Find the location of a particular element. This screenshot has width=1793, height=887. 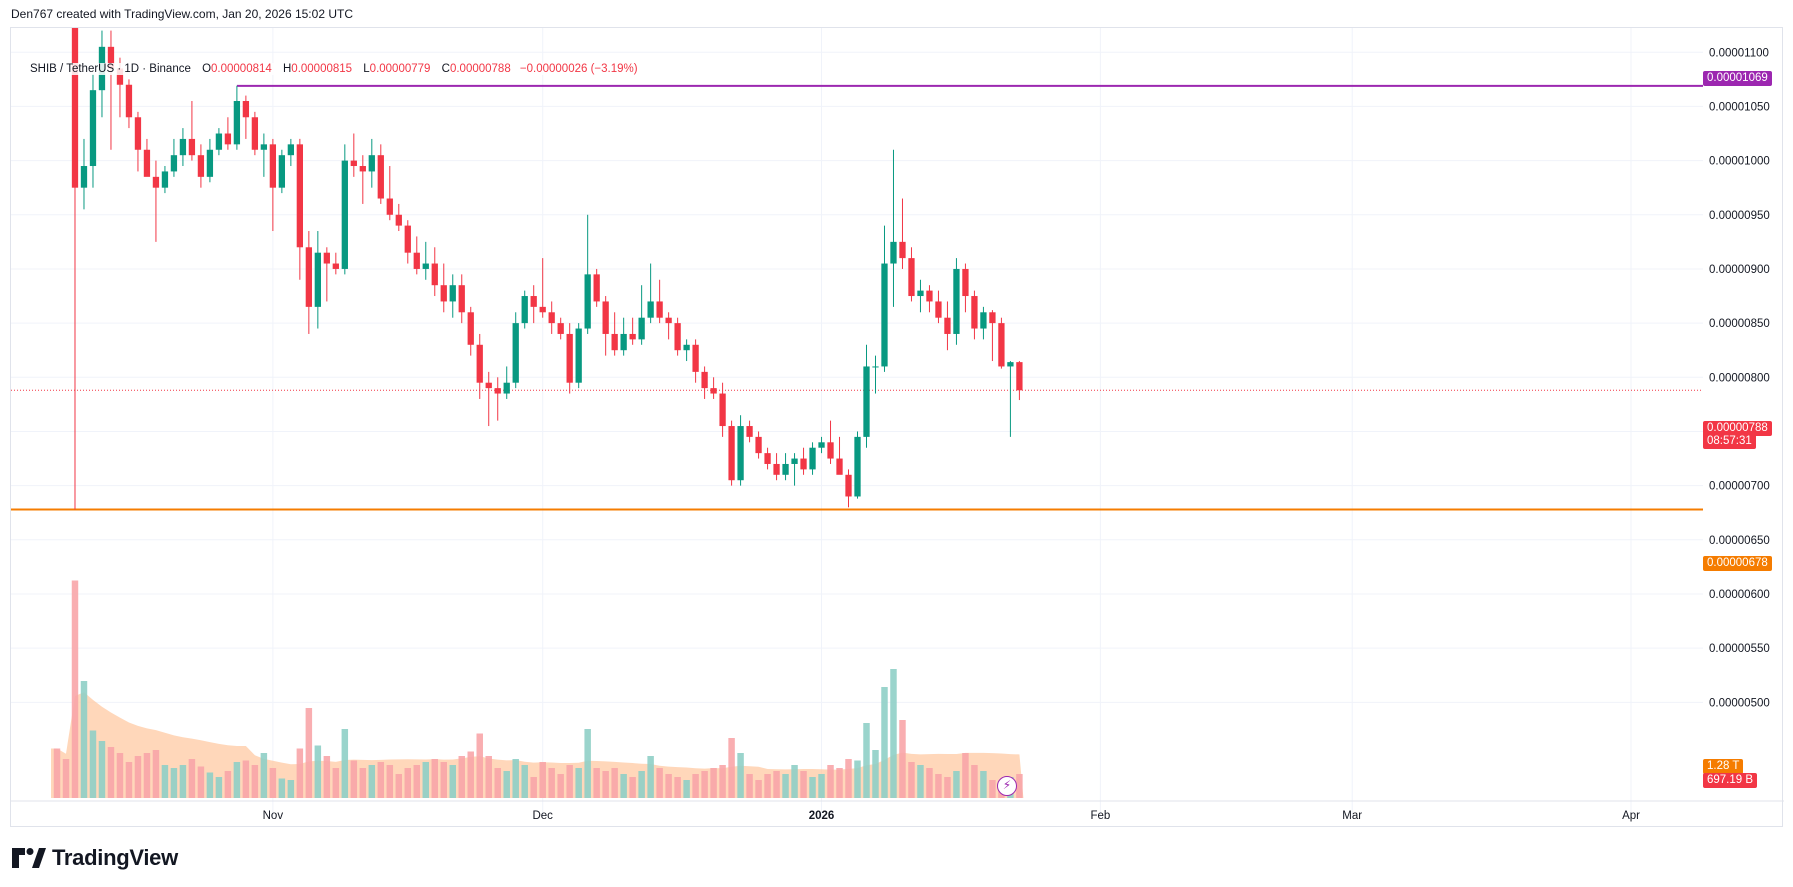

x-tick-label: Dec is located at coordinates (542, 816).